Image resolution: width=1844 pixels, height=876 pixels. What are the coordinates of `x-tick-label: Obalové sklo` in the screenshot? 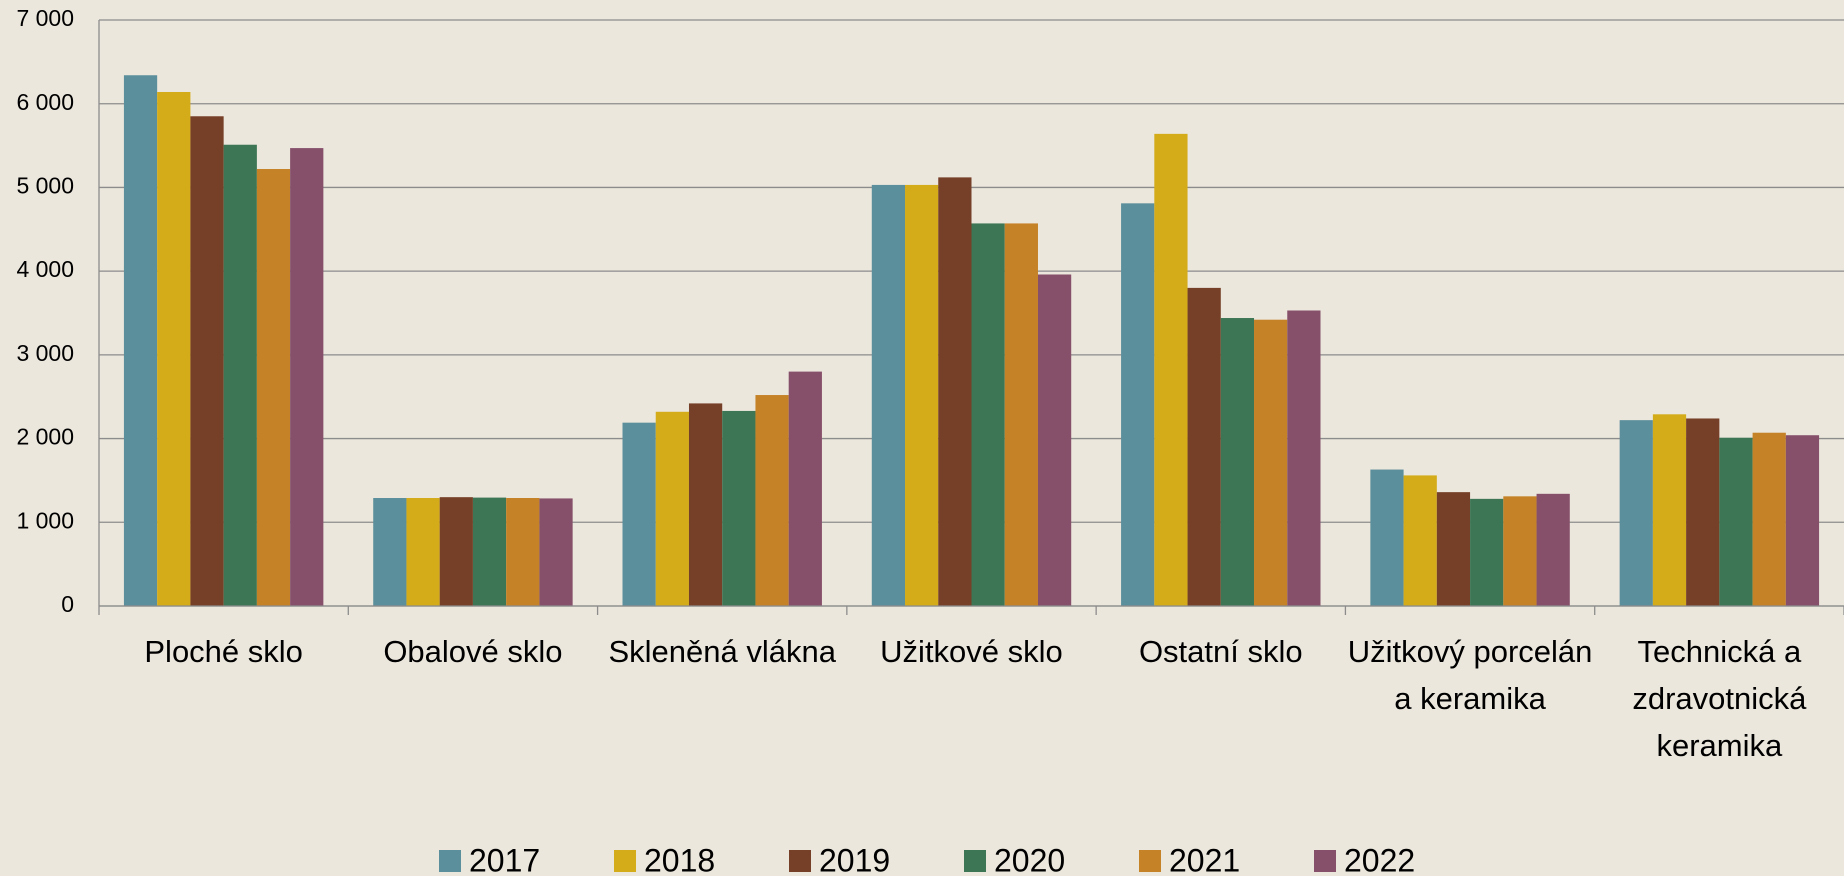 It's located at (473, 651).